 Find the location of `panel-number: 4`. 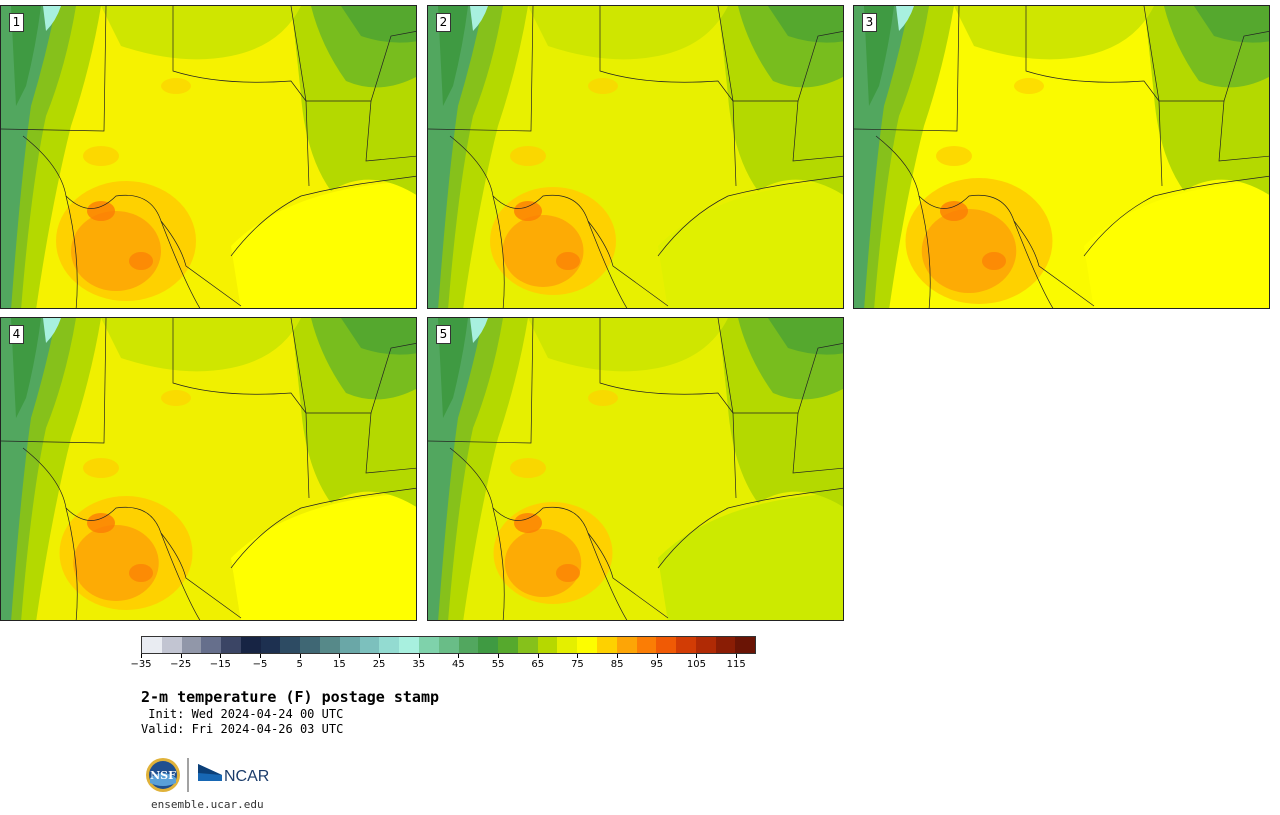

panel-number: 4 is located at coordinates (16, 334).